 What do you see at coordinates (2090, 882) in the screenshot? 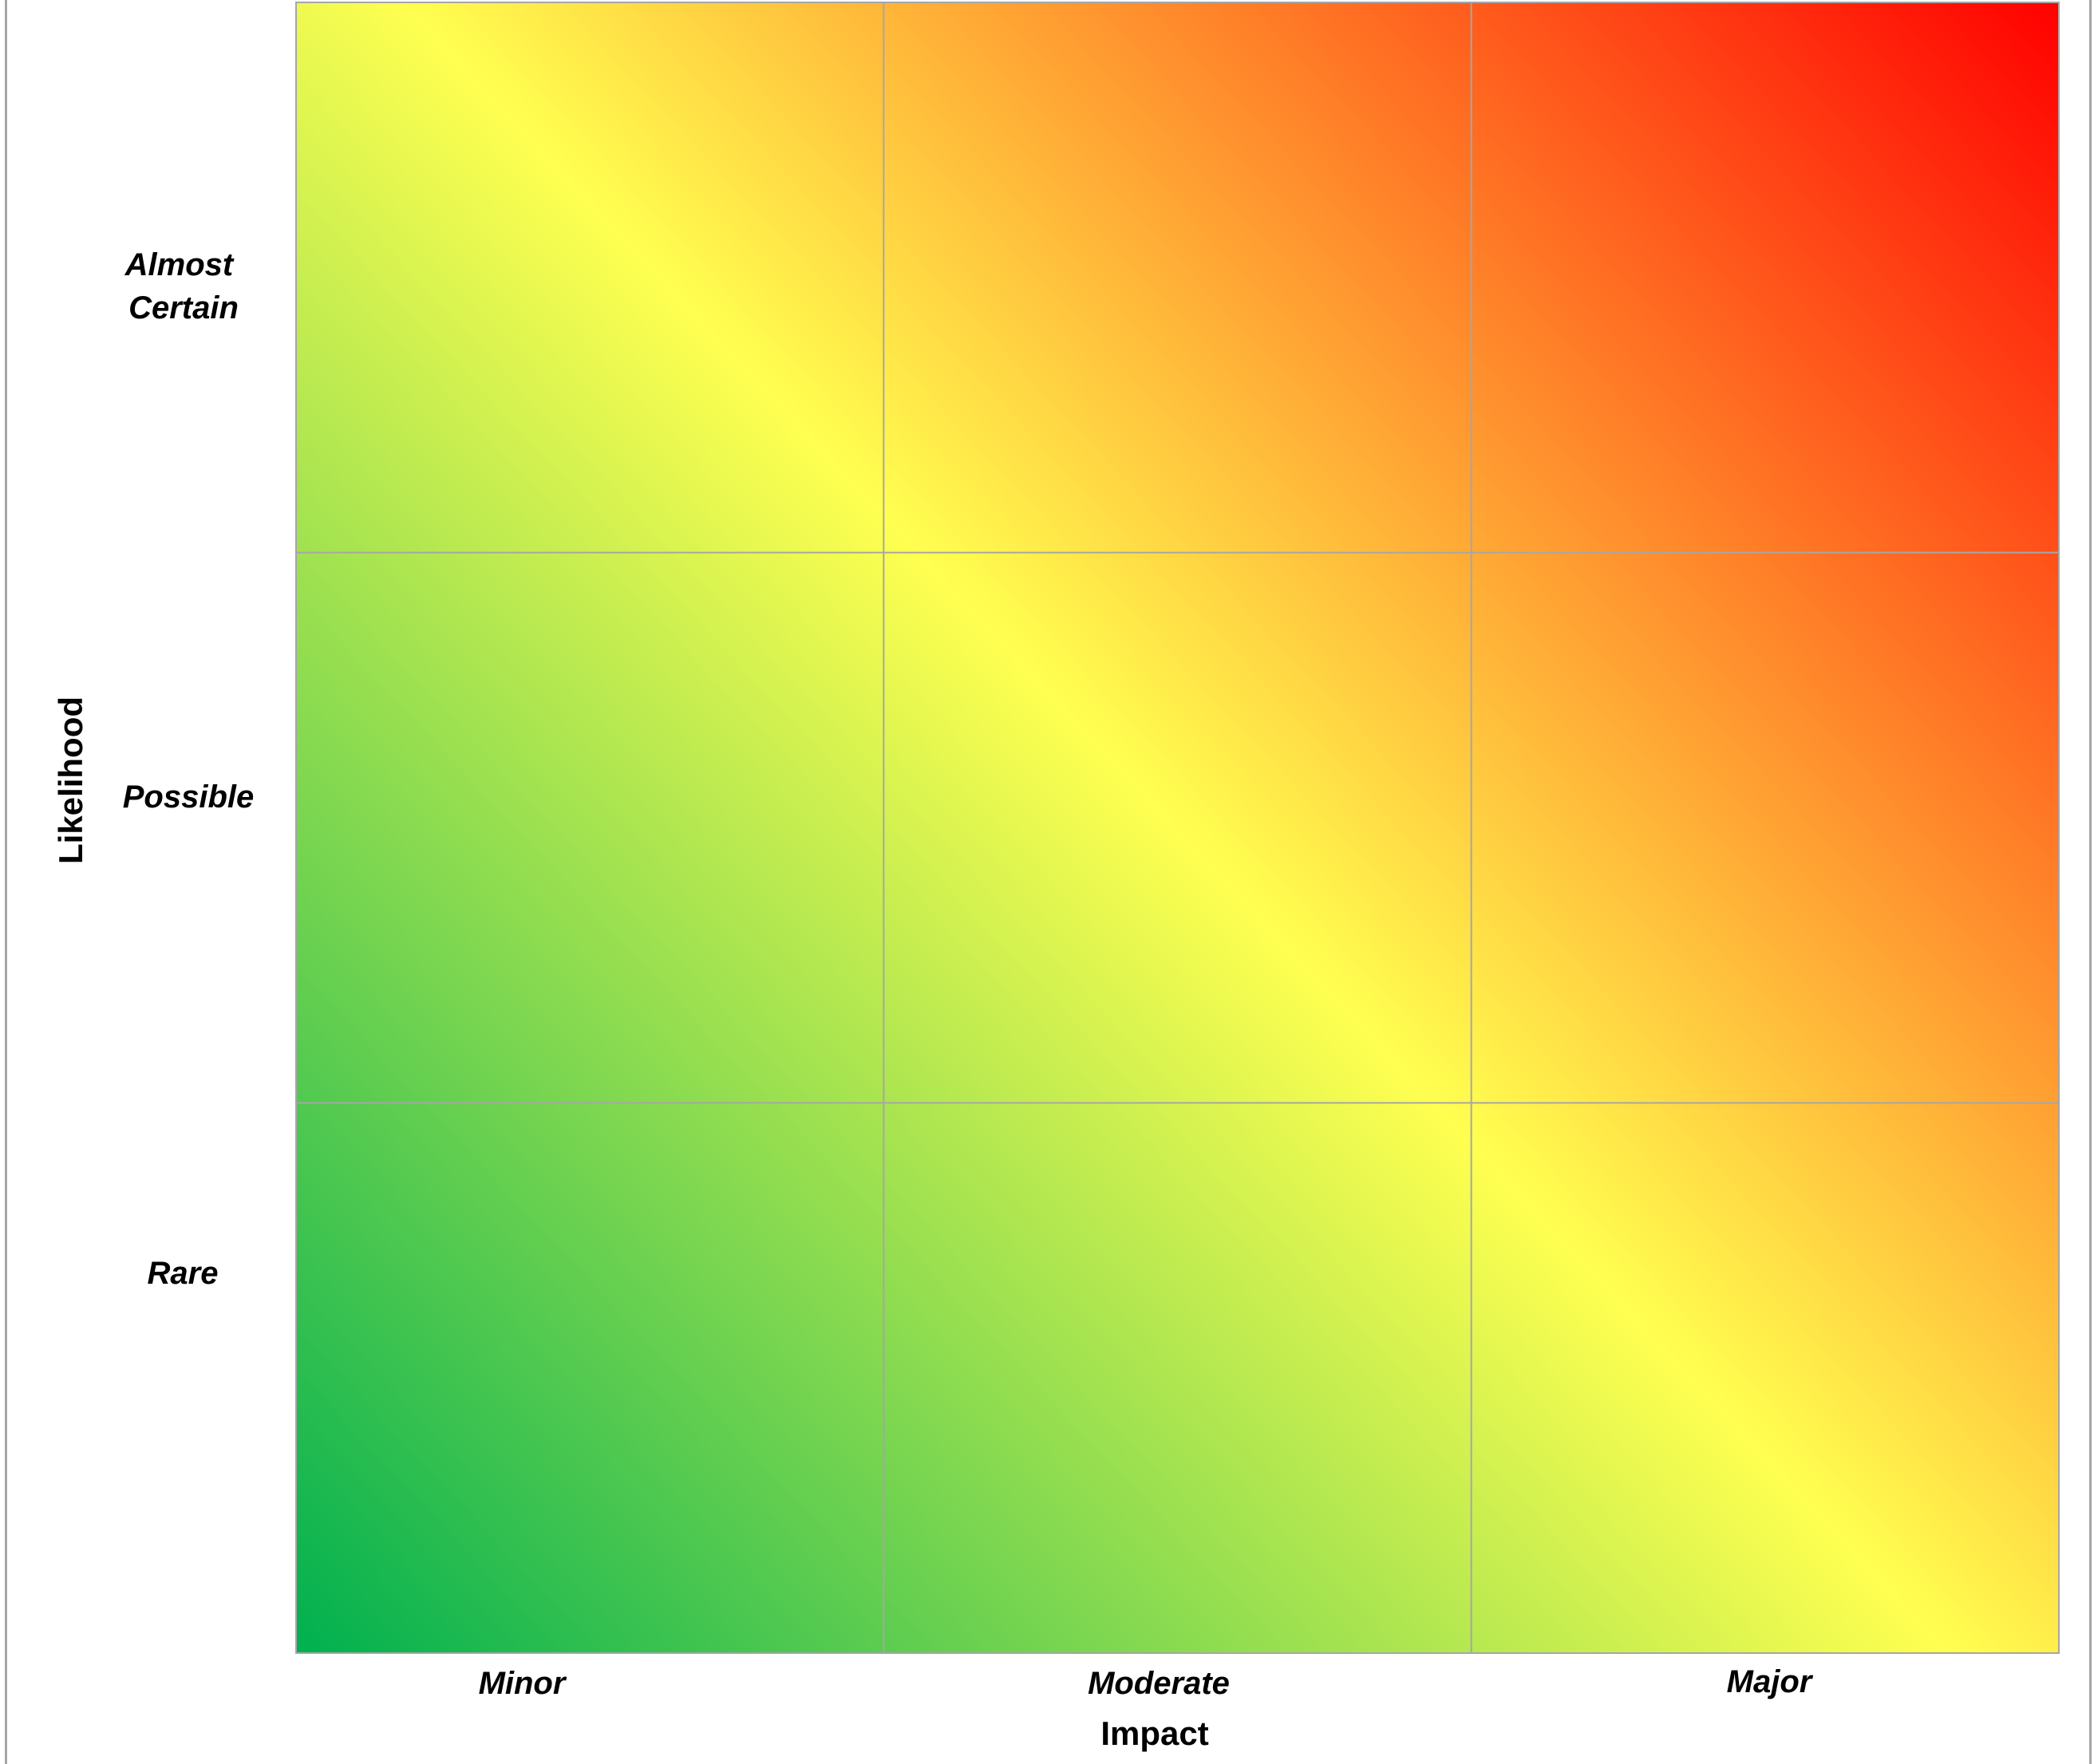
I see `page-right-border` at bounding box center [2090, 882].